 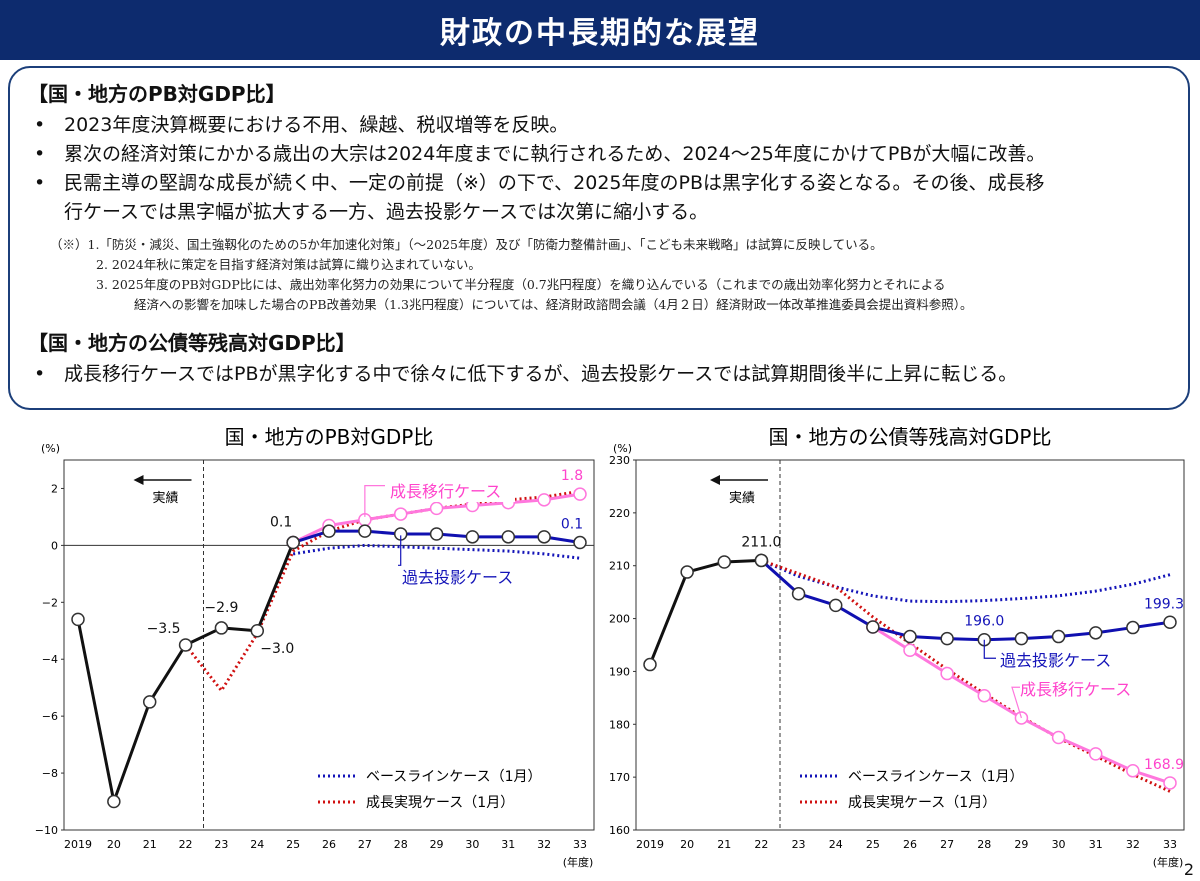 What do you see at coordinates (50, 602) in the screenshot?
I see `y-tick-label: −2` at bounding box center [50, 602].